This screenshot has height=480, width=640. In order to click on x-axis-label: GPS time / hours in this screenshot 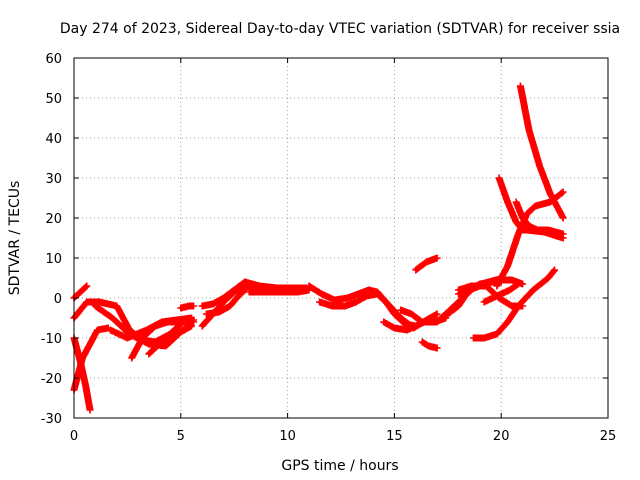, I will do `click(339, 466)`.